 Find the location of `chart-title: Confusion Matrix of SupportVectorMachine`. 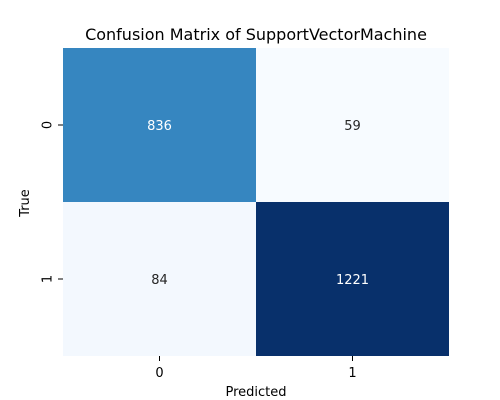

chart-title: Confusion Matrix of SupportVectorMachine is located at coordinates (256, 34).